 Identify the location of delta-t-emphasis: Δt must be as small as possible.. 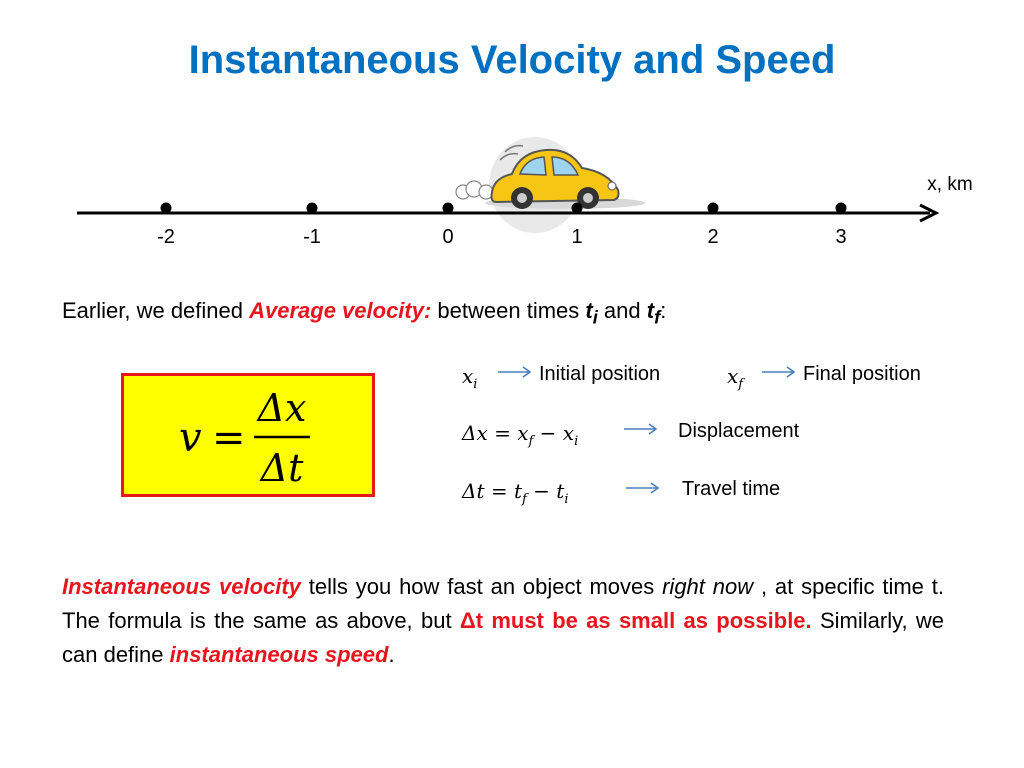
(635, 620).